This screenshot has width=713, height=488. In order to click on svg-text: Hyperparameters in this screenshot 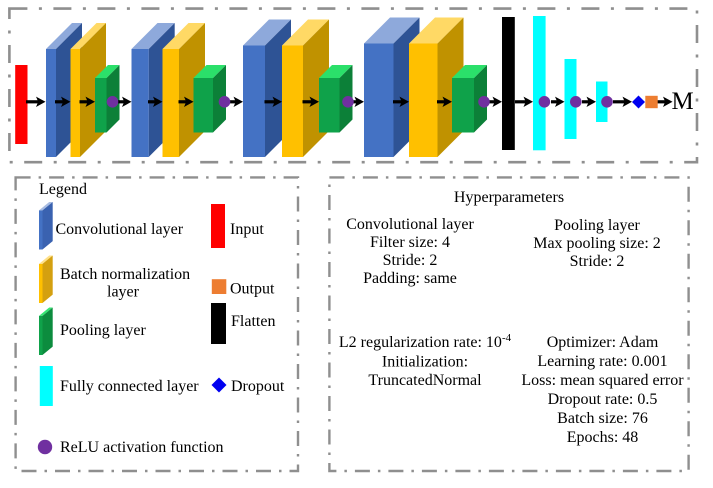, I will do `click(509, 197)`.